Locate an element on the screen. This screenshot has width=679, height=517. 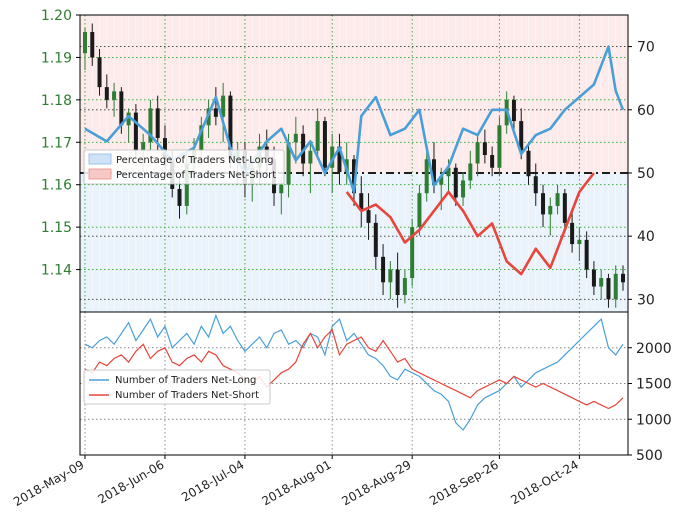
right-tick-label: 50 is located at coordinates (646, 174).